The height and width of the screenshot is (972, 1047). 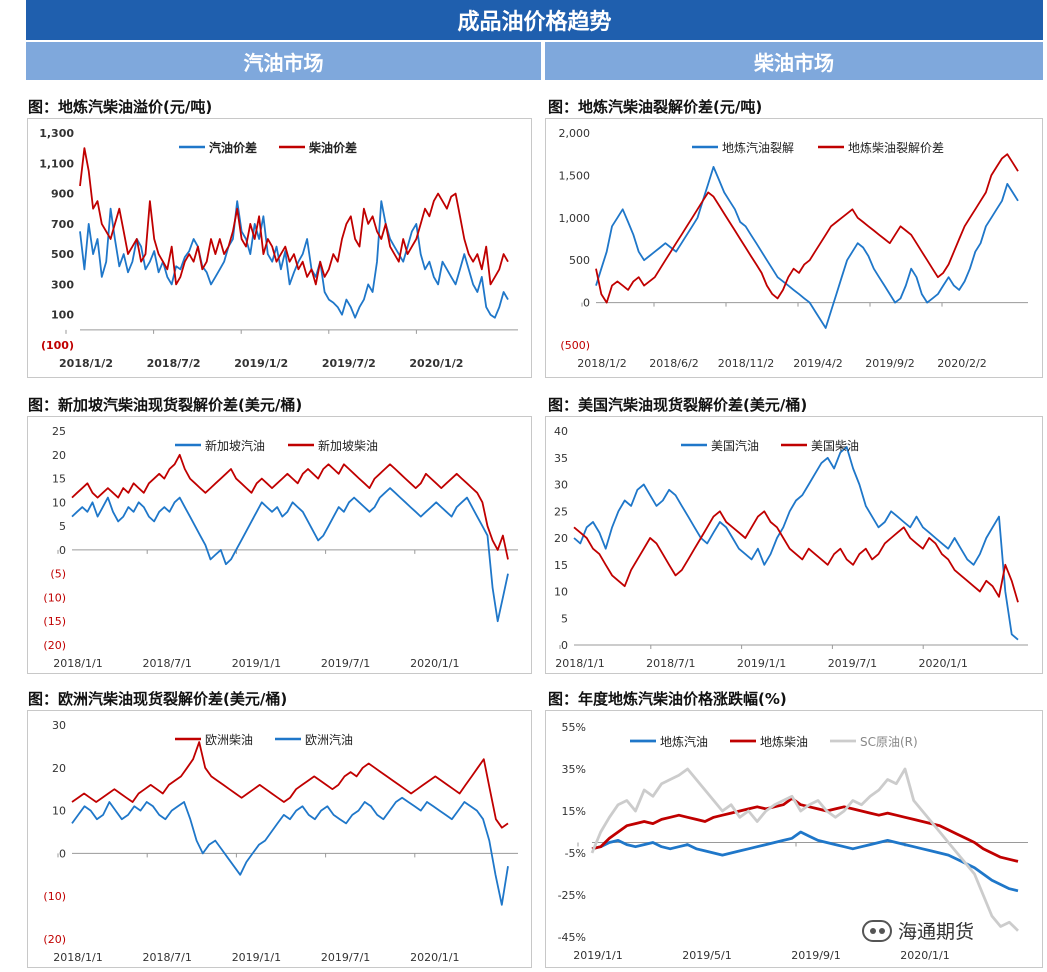 I want to click on series-line-新加坡汽油, so click(x=290, y=555).